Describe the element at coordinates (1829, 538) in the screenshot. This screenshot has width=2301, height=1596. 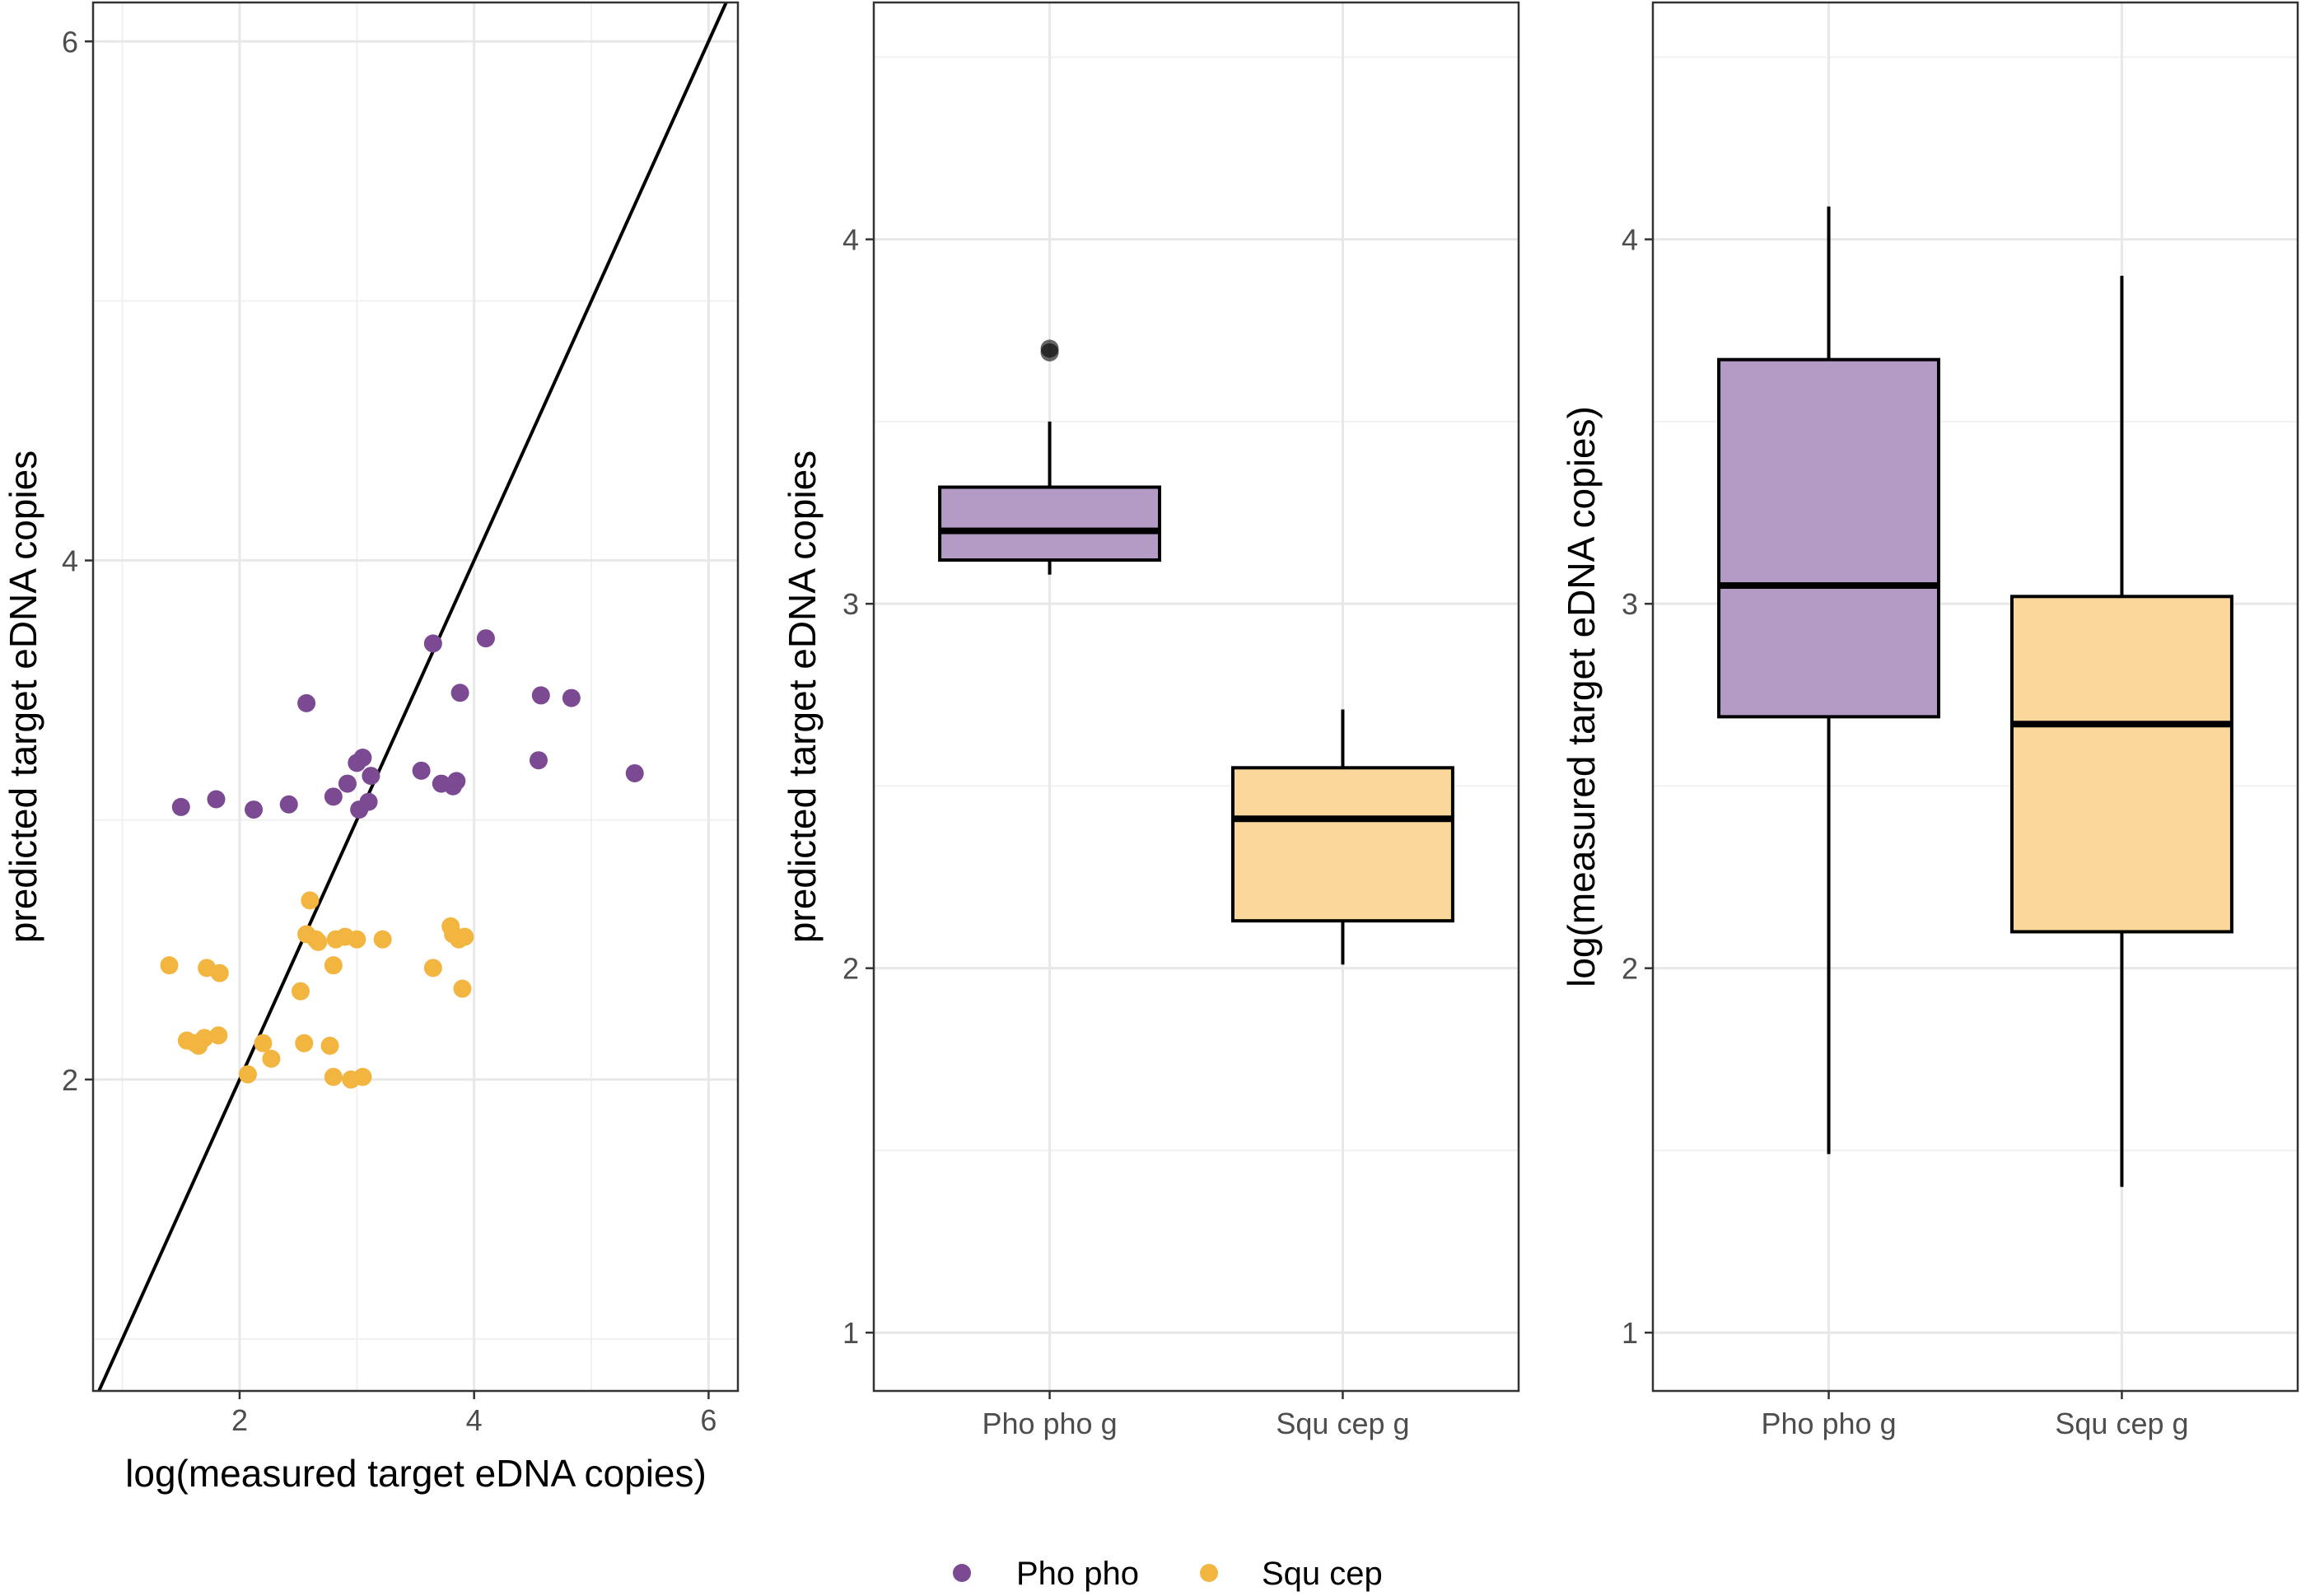
I see `measured-pho-pho-g-box` at that location.